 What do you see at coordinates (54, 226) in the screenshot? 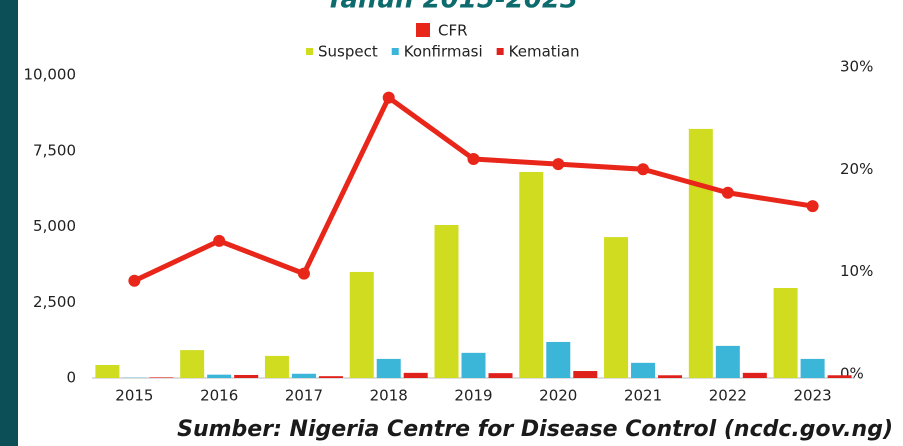
I see `y-tick-label: 5,000` at bounding box center [54, 226].